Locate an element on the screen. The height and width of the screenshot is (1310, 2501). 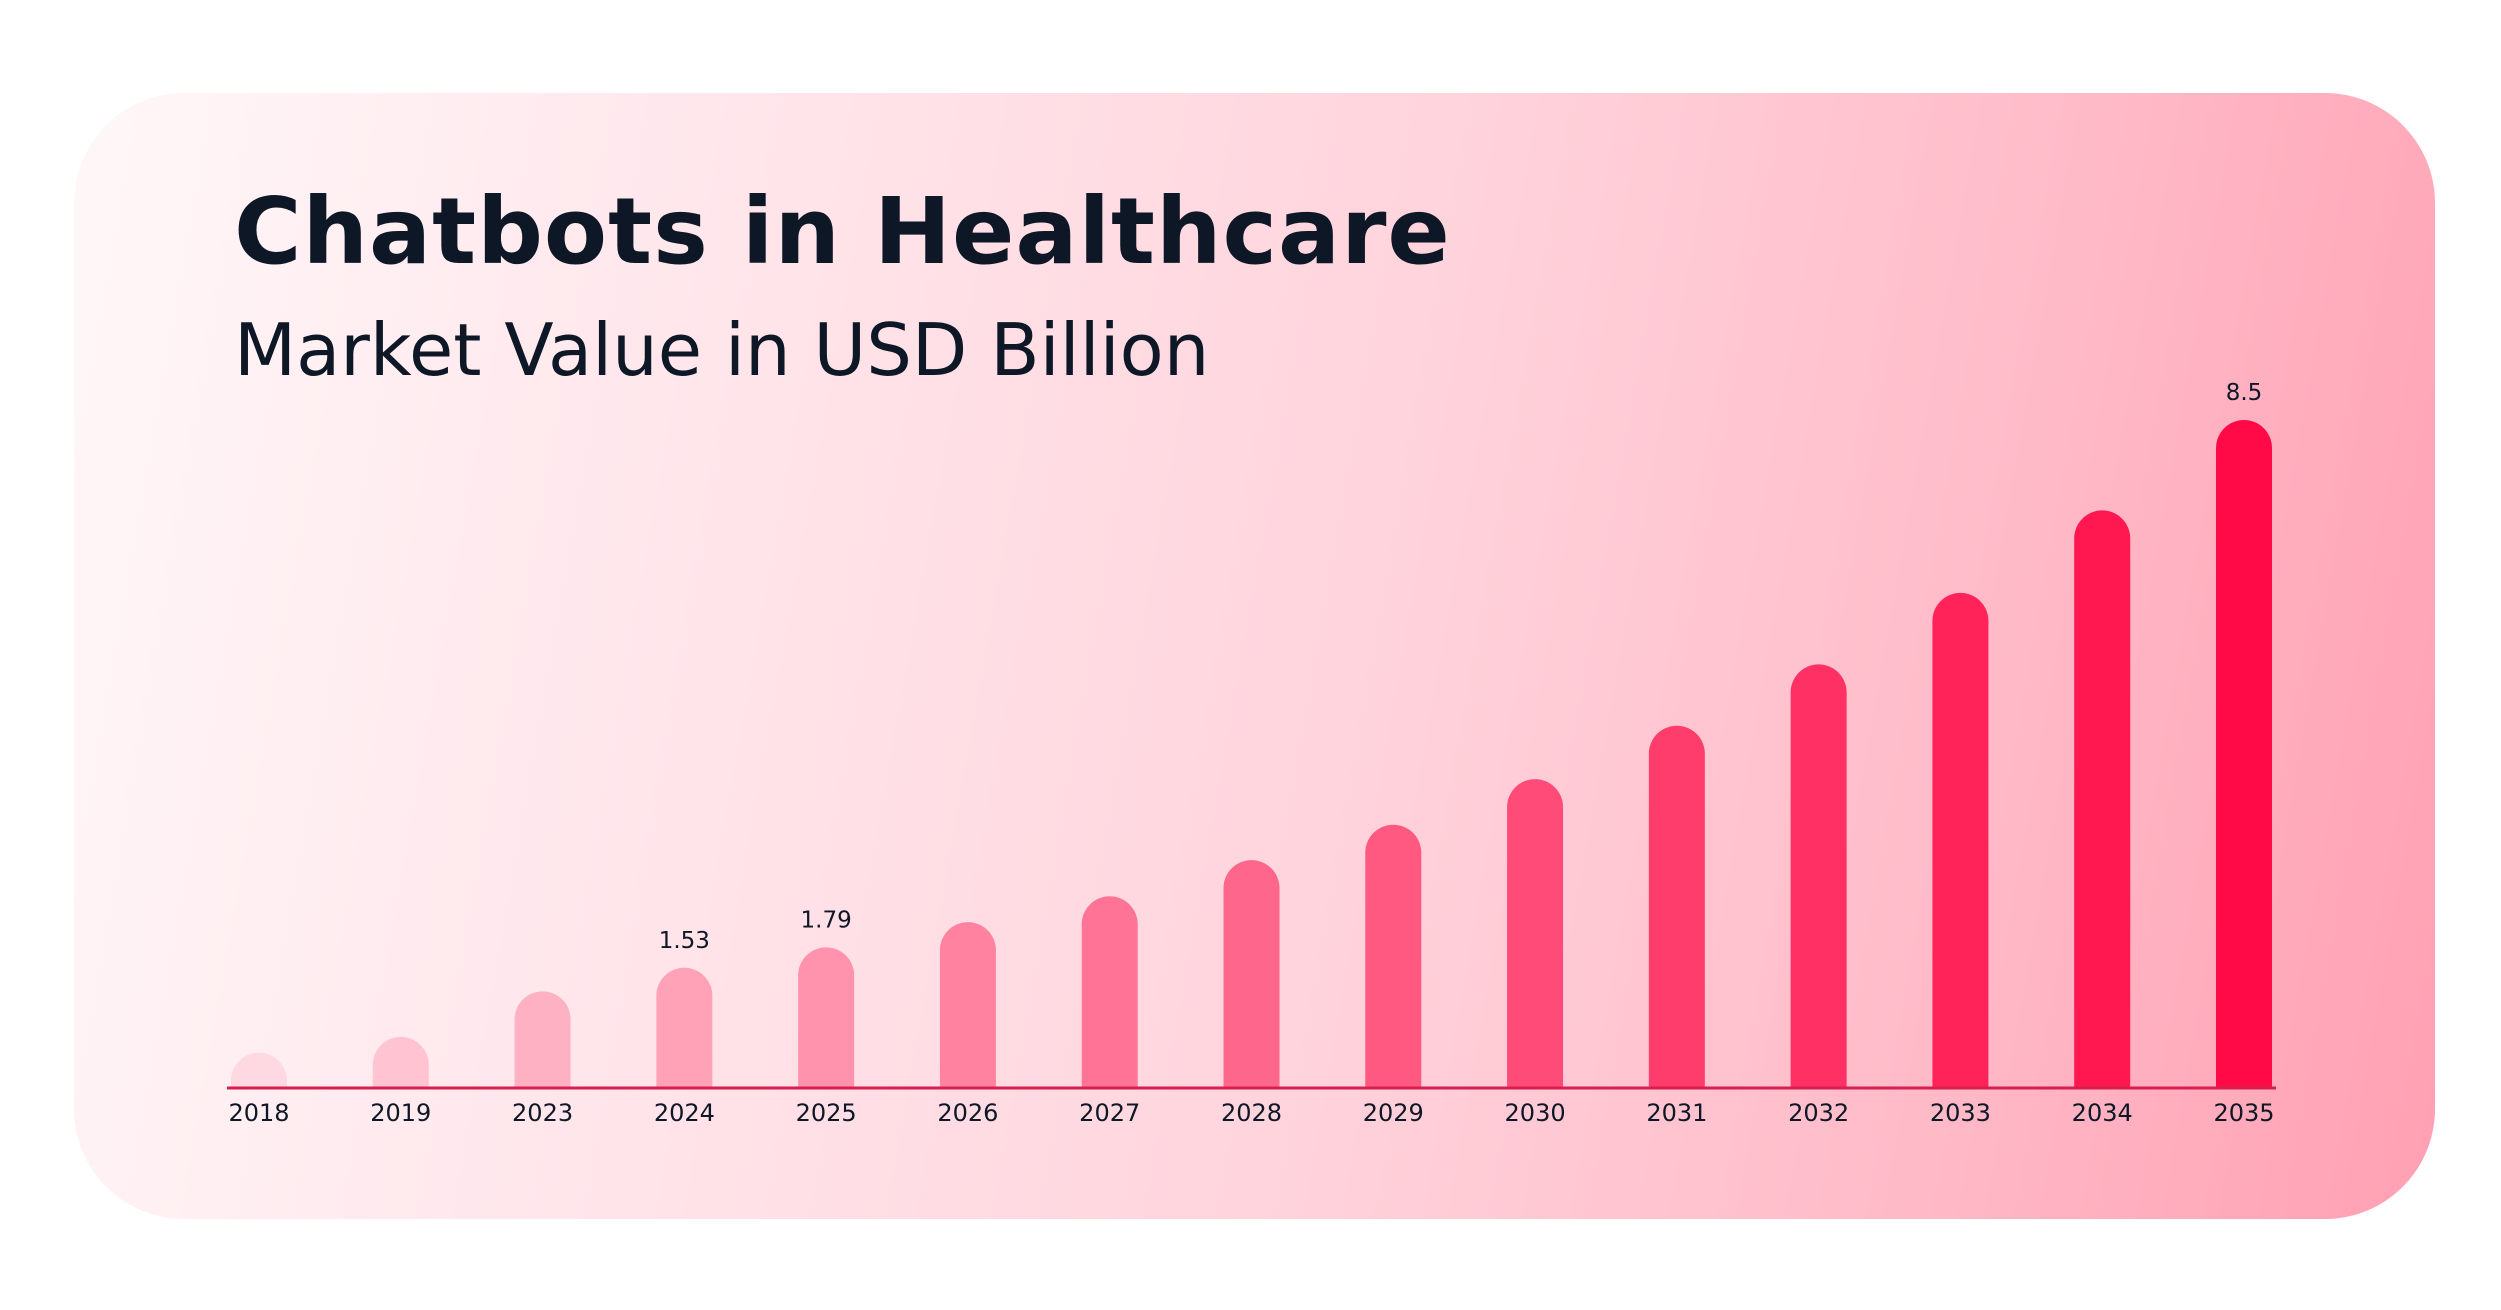
bar-2024 is located at coordinates (684, 1027).